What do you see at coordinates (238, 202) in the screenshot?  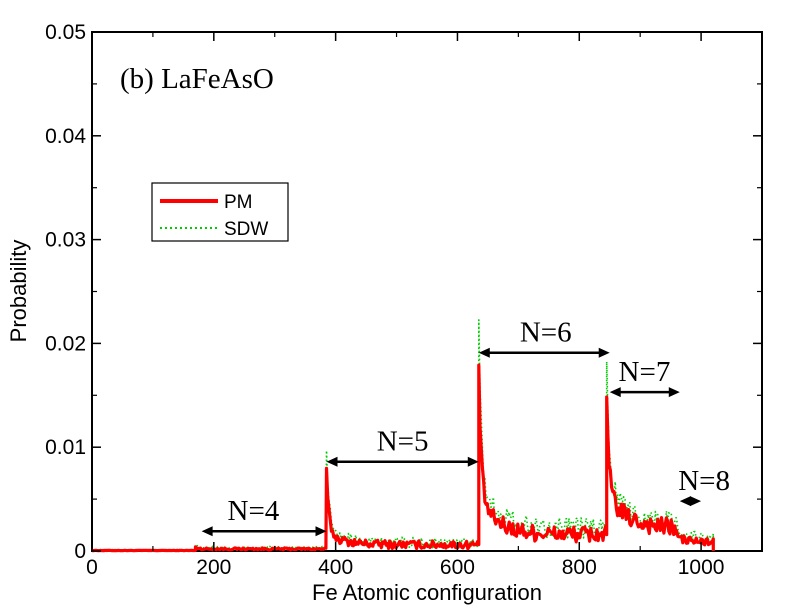 I see `legend-label-pm: PM` at bounding box center [238, 202].